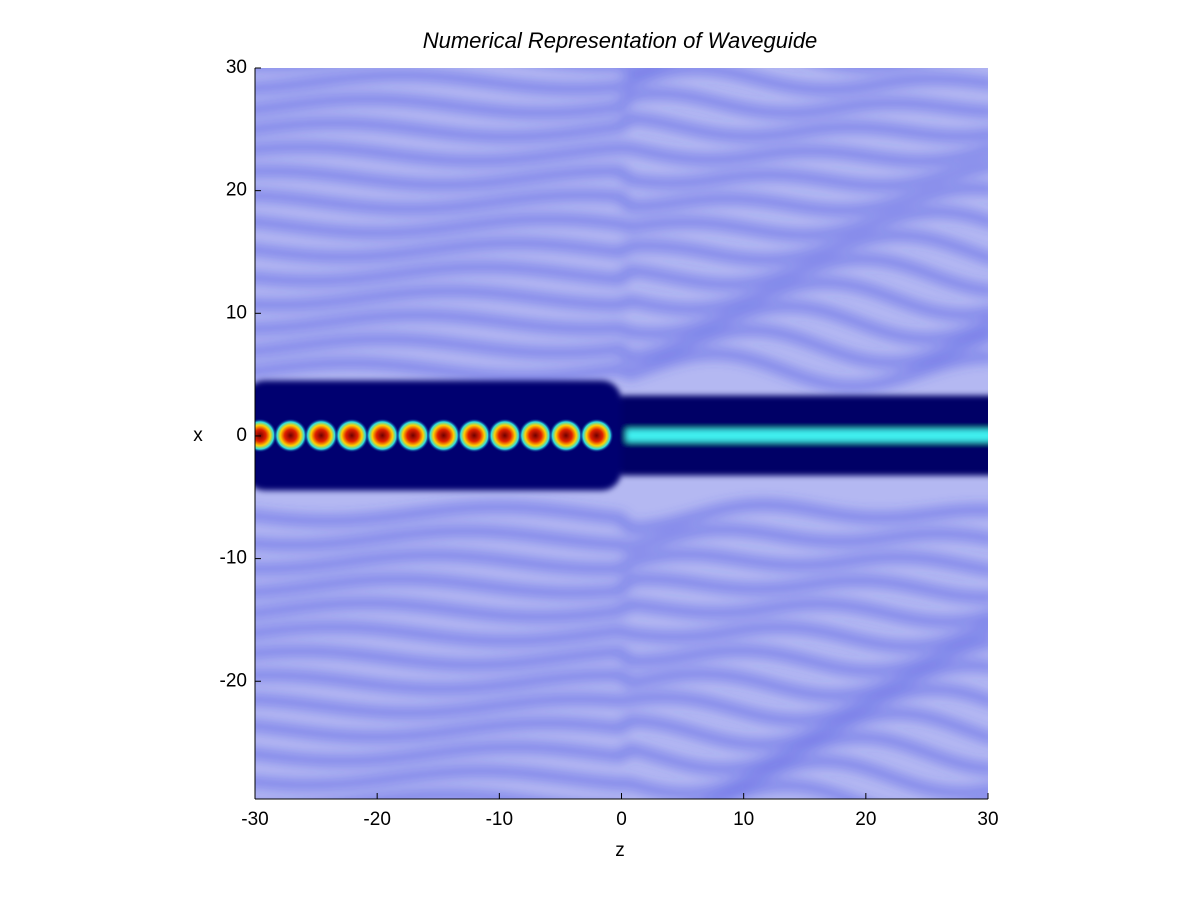  What do you see at coordinates (987, 819) in the screenshot?
I see `x-tick-label: 30` at bounding box center [987, 819].